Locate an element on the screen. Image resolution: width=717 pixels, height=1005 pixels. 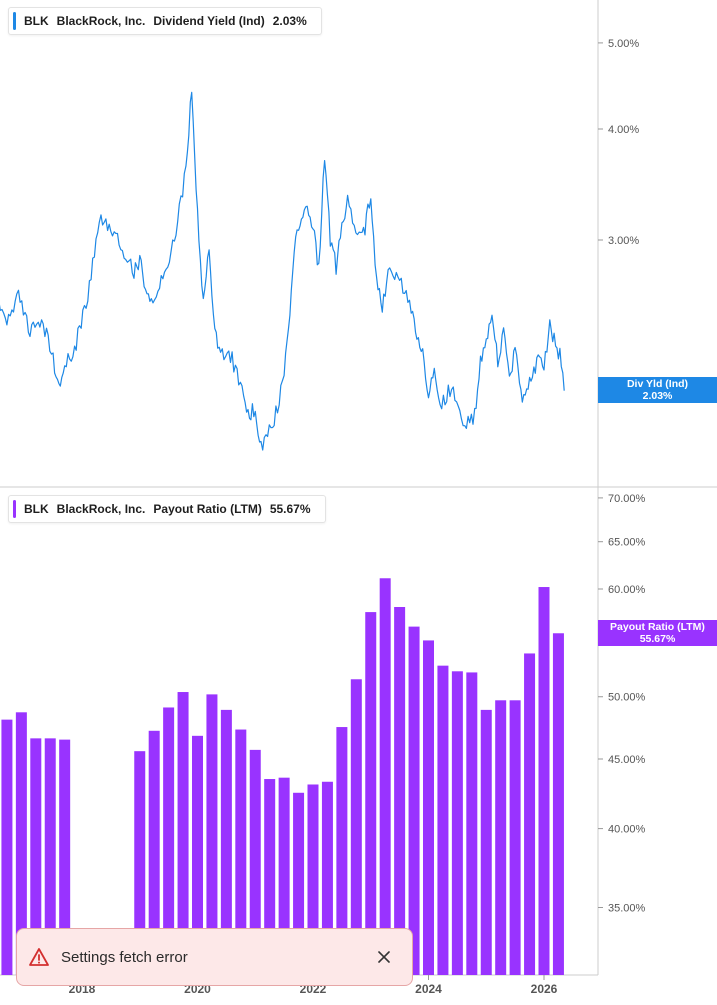
y-tick-label: 4.00% is located at coordinates (623, 130).